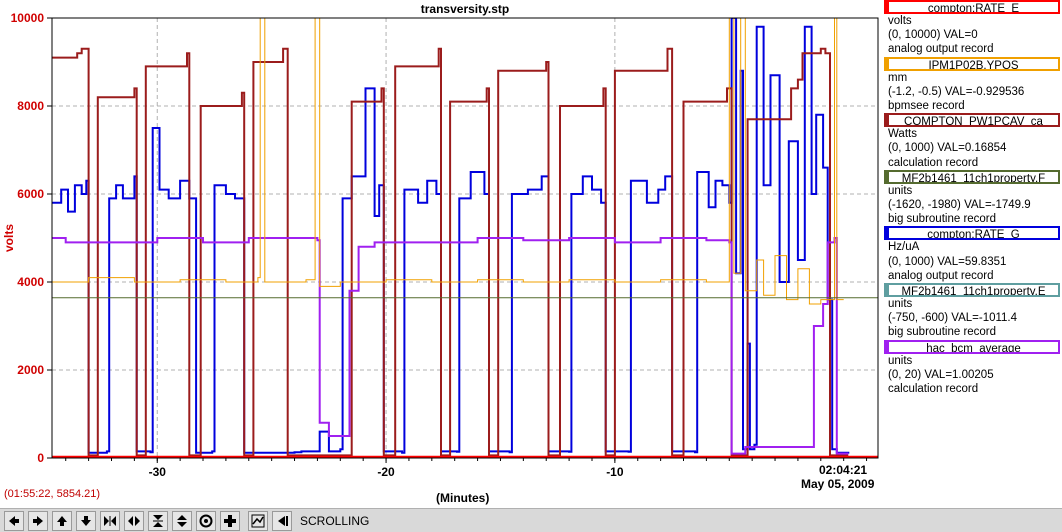  I want to click on end-time-label: 02:04:21, so click(843, 470).